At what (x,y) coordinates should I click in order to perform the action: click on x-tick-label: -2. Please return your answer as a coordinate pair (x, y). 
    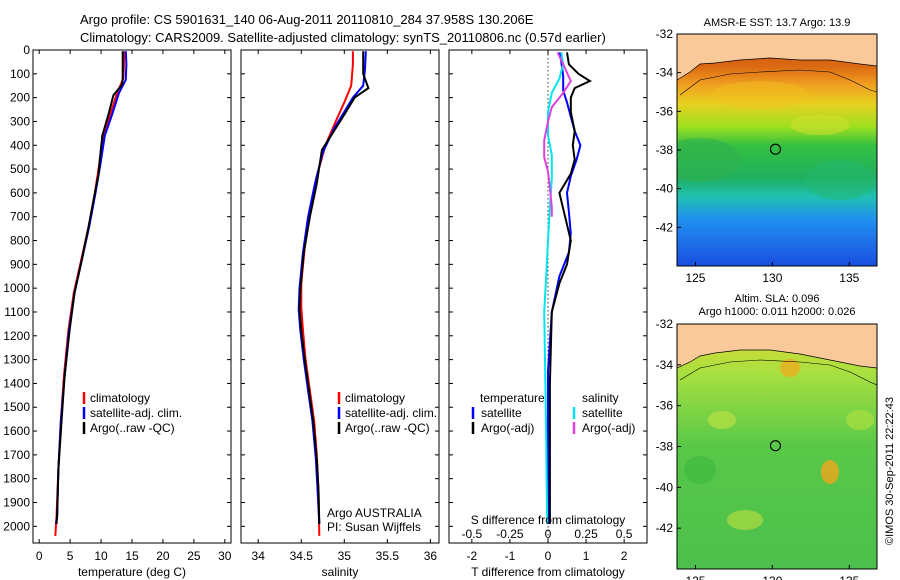
    Looking at the image, I should click on (472, 556).